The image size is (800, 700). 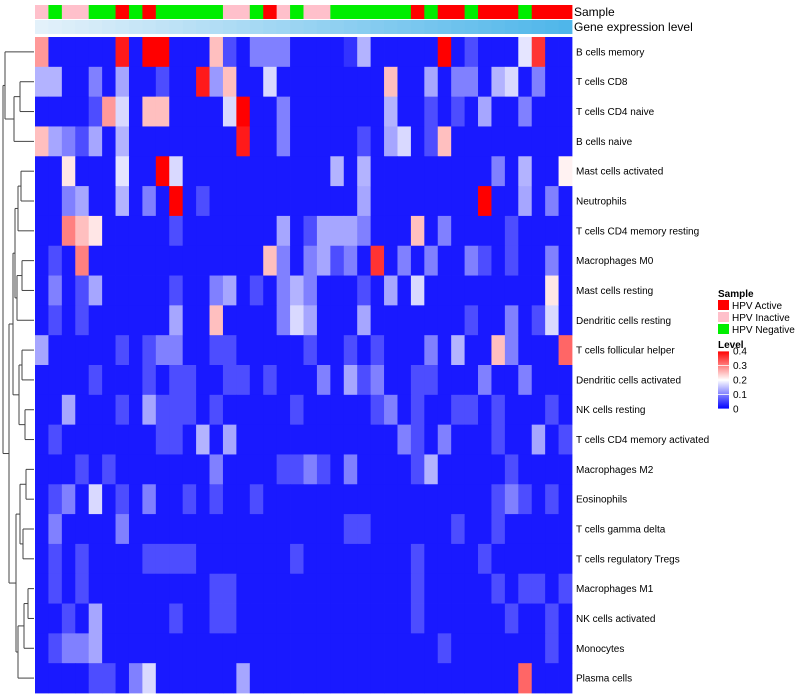 What do you see at coordinates (602, 82) in the screenshot?
I see `row-label: T cells CD8` at bounding box center [602, 82].